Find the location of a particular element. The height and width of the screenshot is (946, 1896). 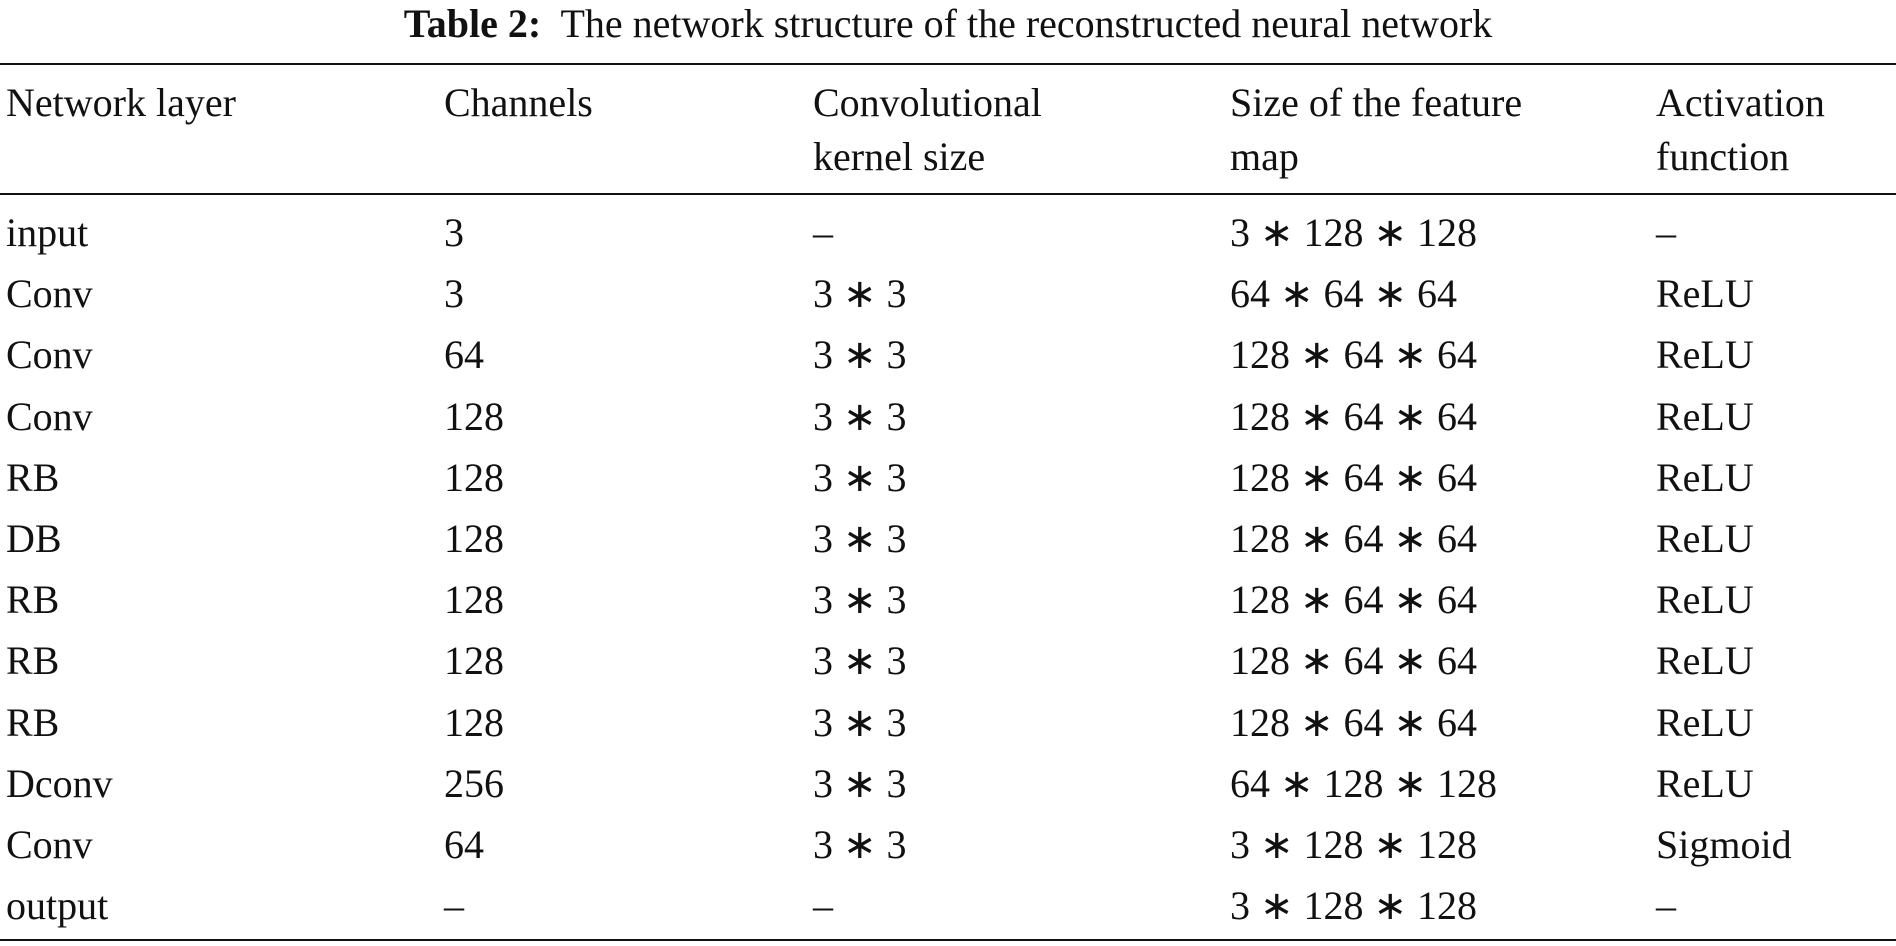

table-cell: 64 ∗ 64 ∗ 64 is located at coordinates (1344, 294).